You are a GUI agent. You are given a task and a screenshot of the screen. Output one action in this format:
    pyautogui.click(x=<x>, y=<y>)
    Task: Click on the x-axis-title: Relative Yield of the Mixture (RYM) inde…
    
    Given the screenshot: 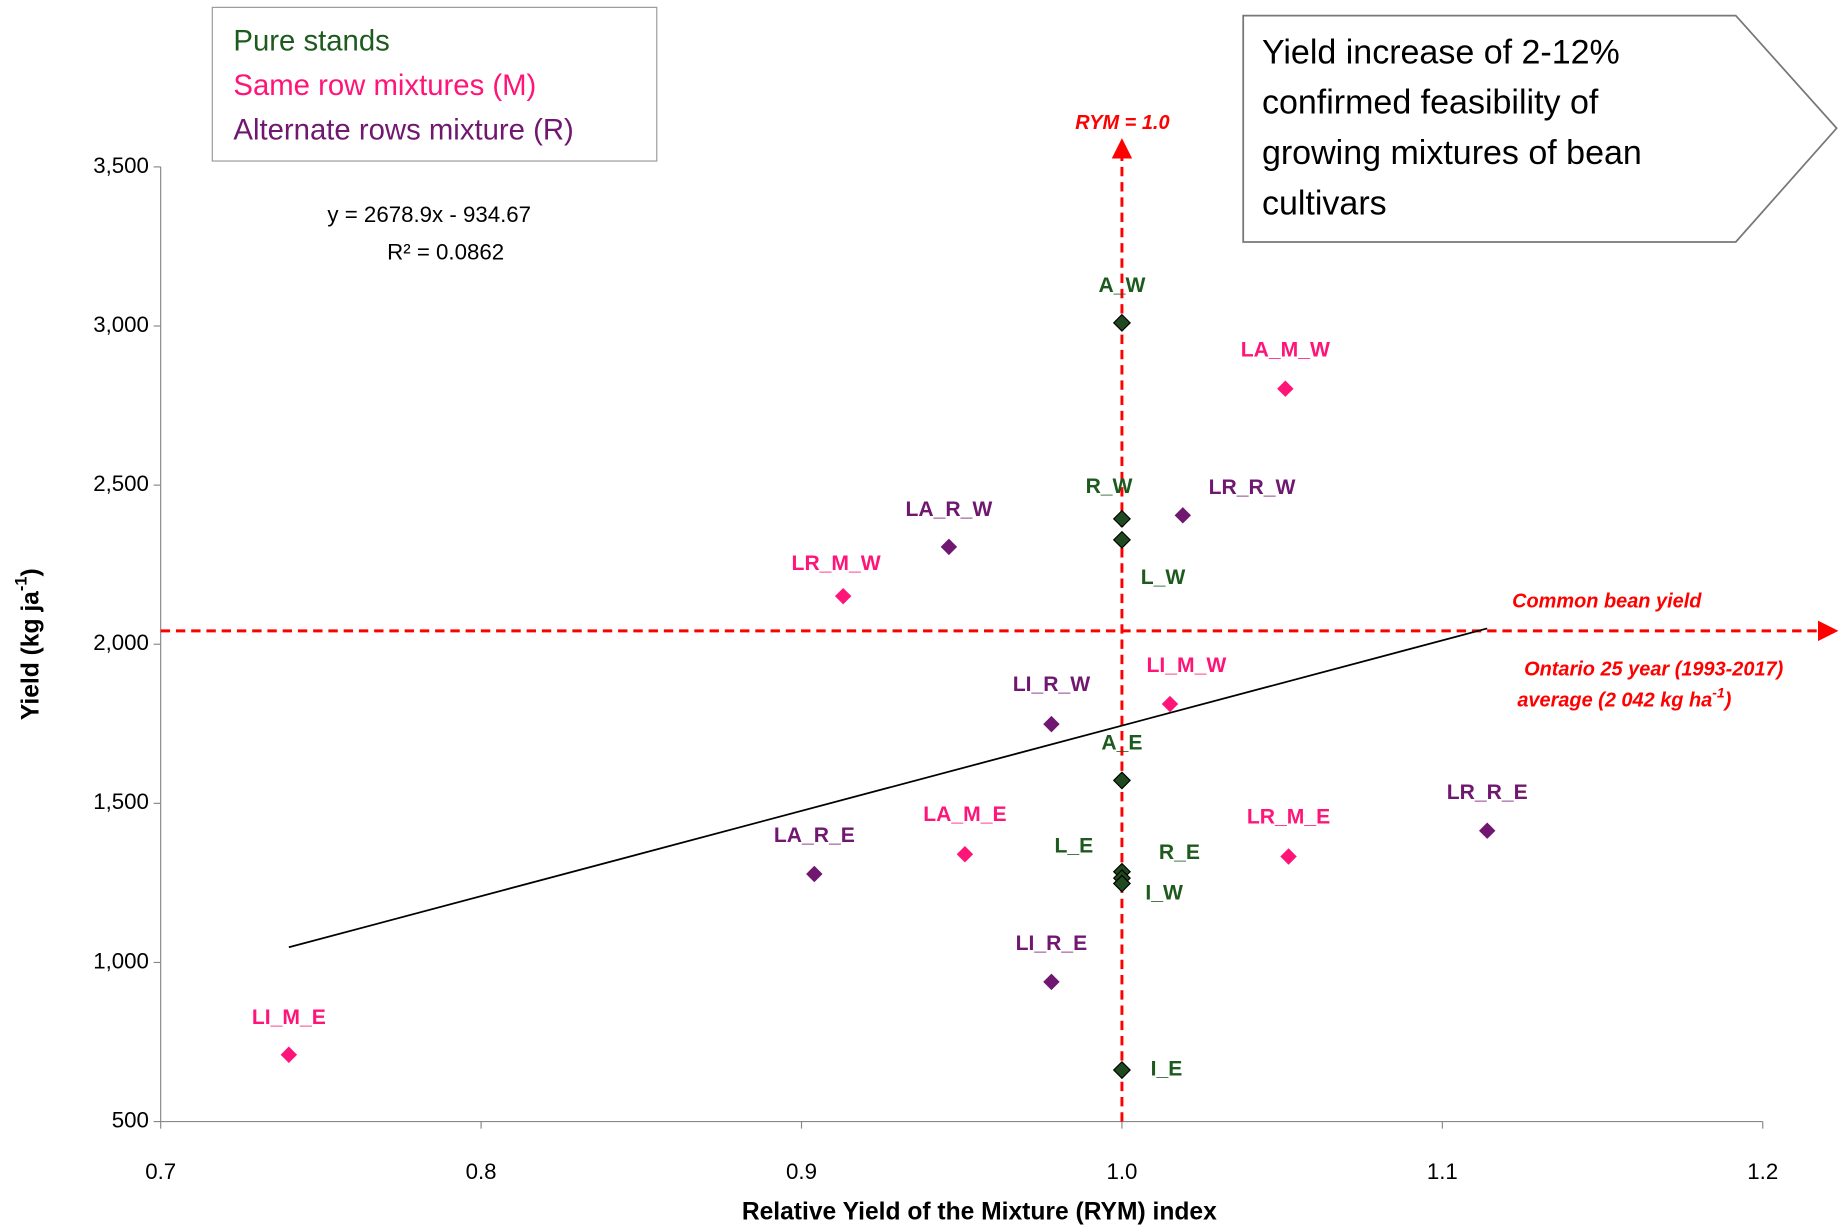 What is the action you would take?
    pyautogui.click(x=979, y=1212)
    